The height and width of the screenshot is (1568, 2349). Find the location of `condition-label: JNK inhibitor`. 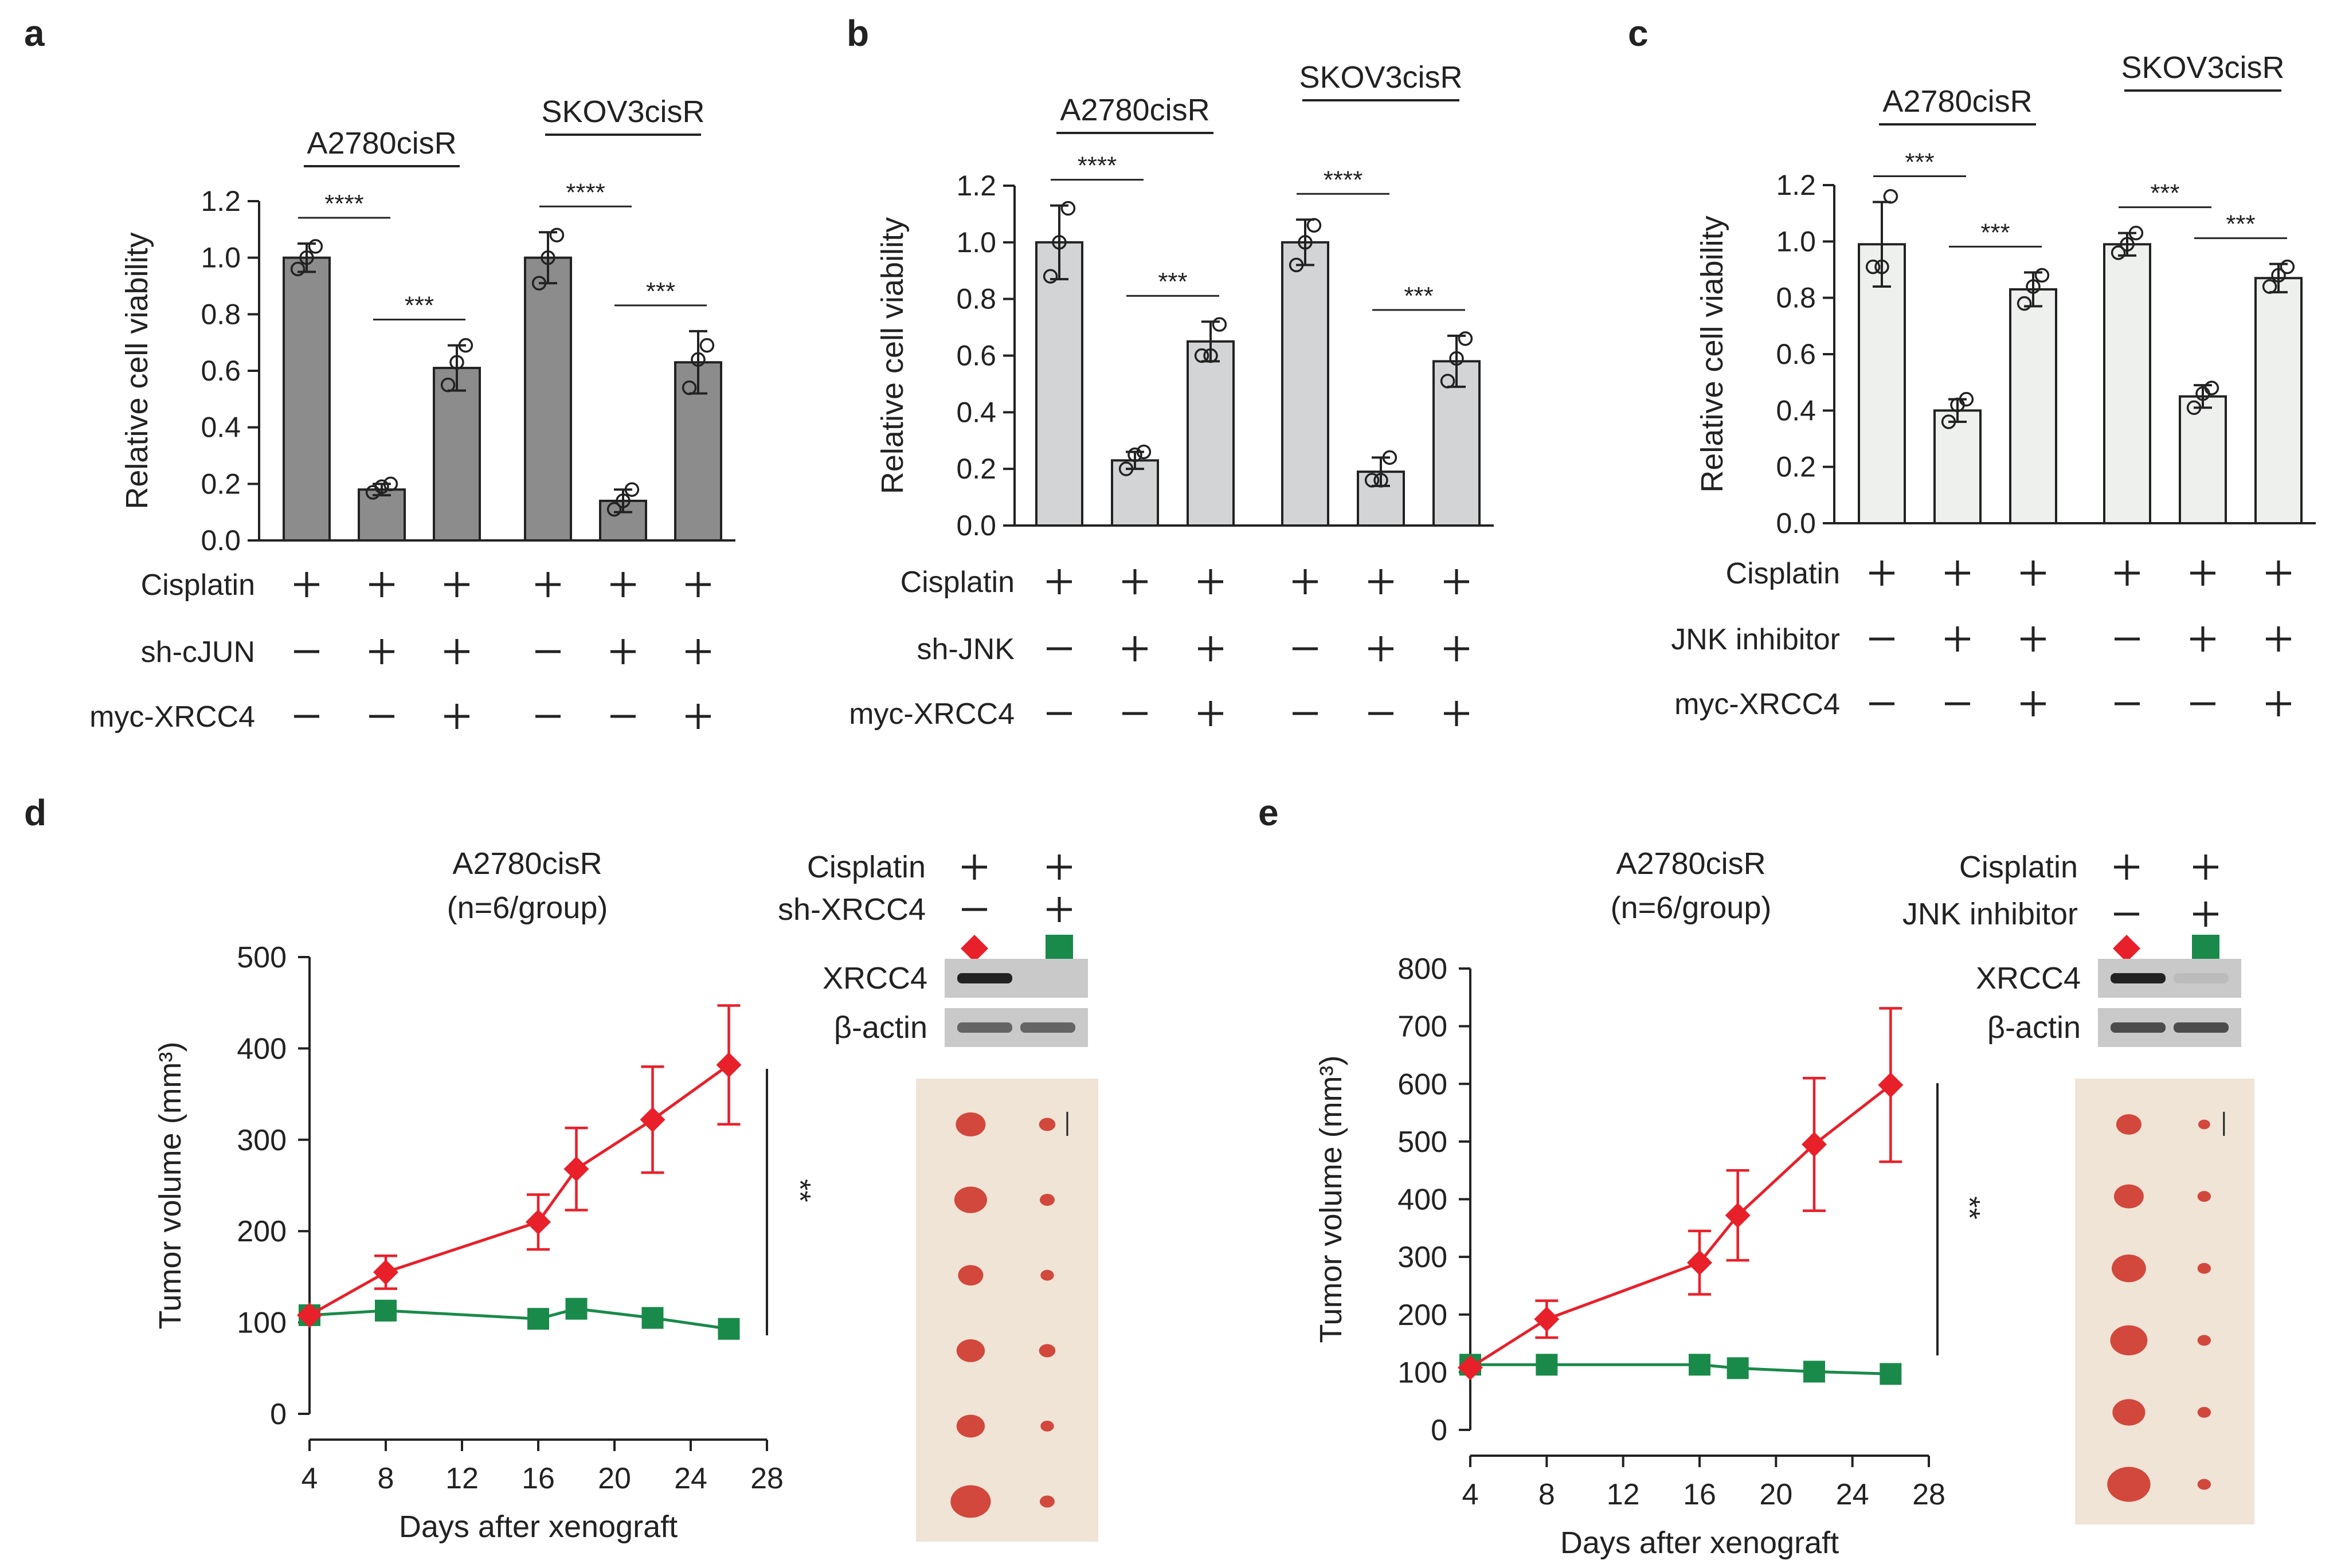

condition-label: JNK inhibitor is located at coordinates (1755, 639).